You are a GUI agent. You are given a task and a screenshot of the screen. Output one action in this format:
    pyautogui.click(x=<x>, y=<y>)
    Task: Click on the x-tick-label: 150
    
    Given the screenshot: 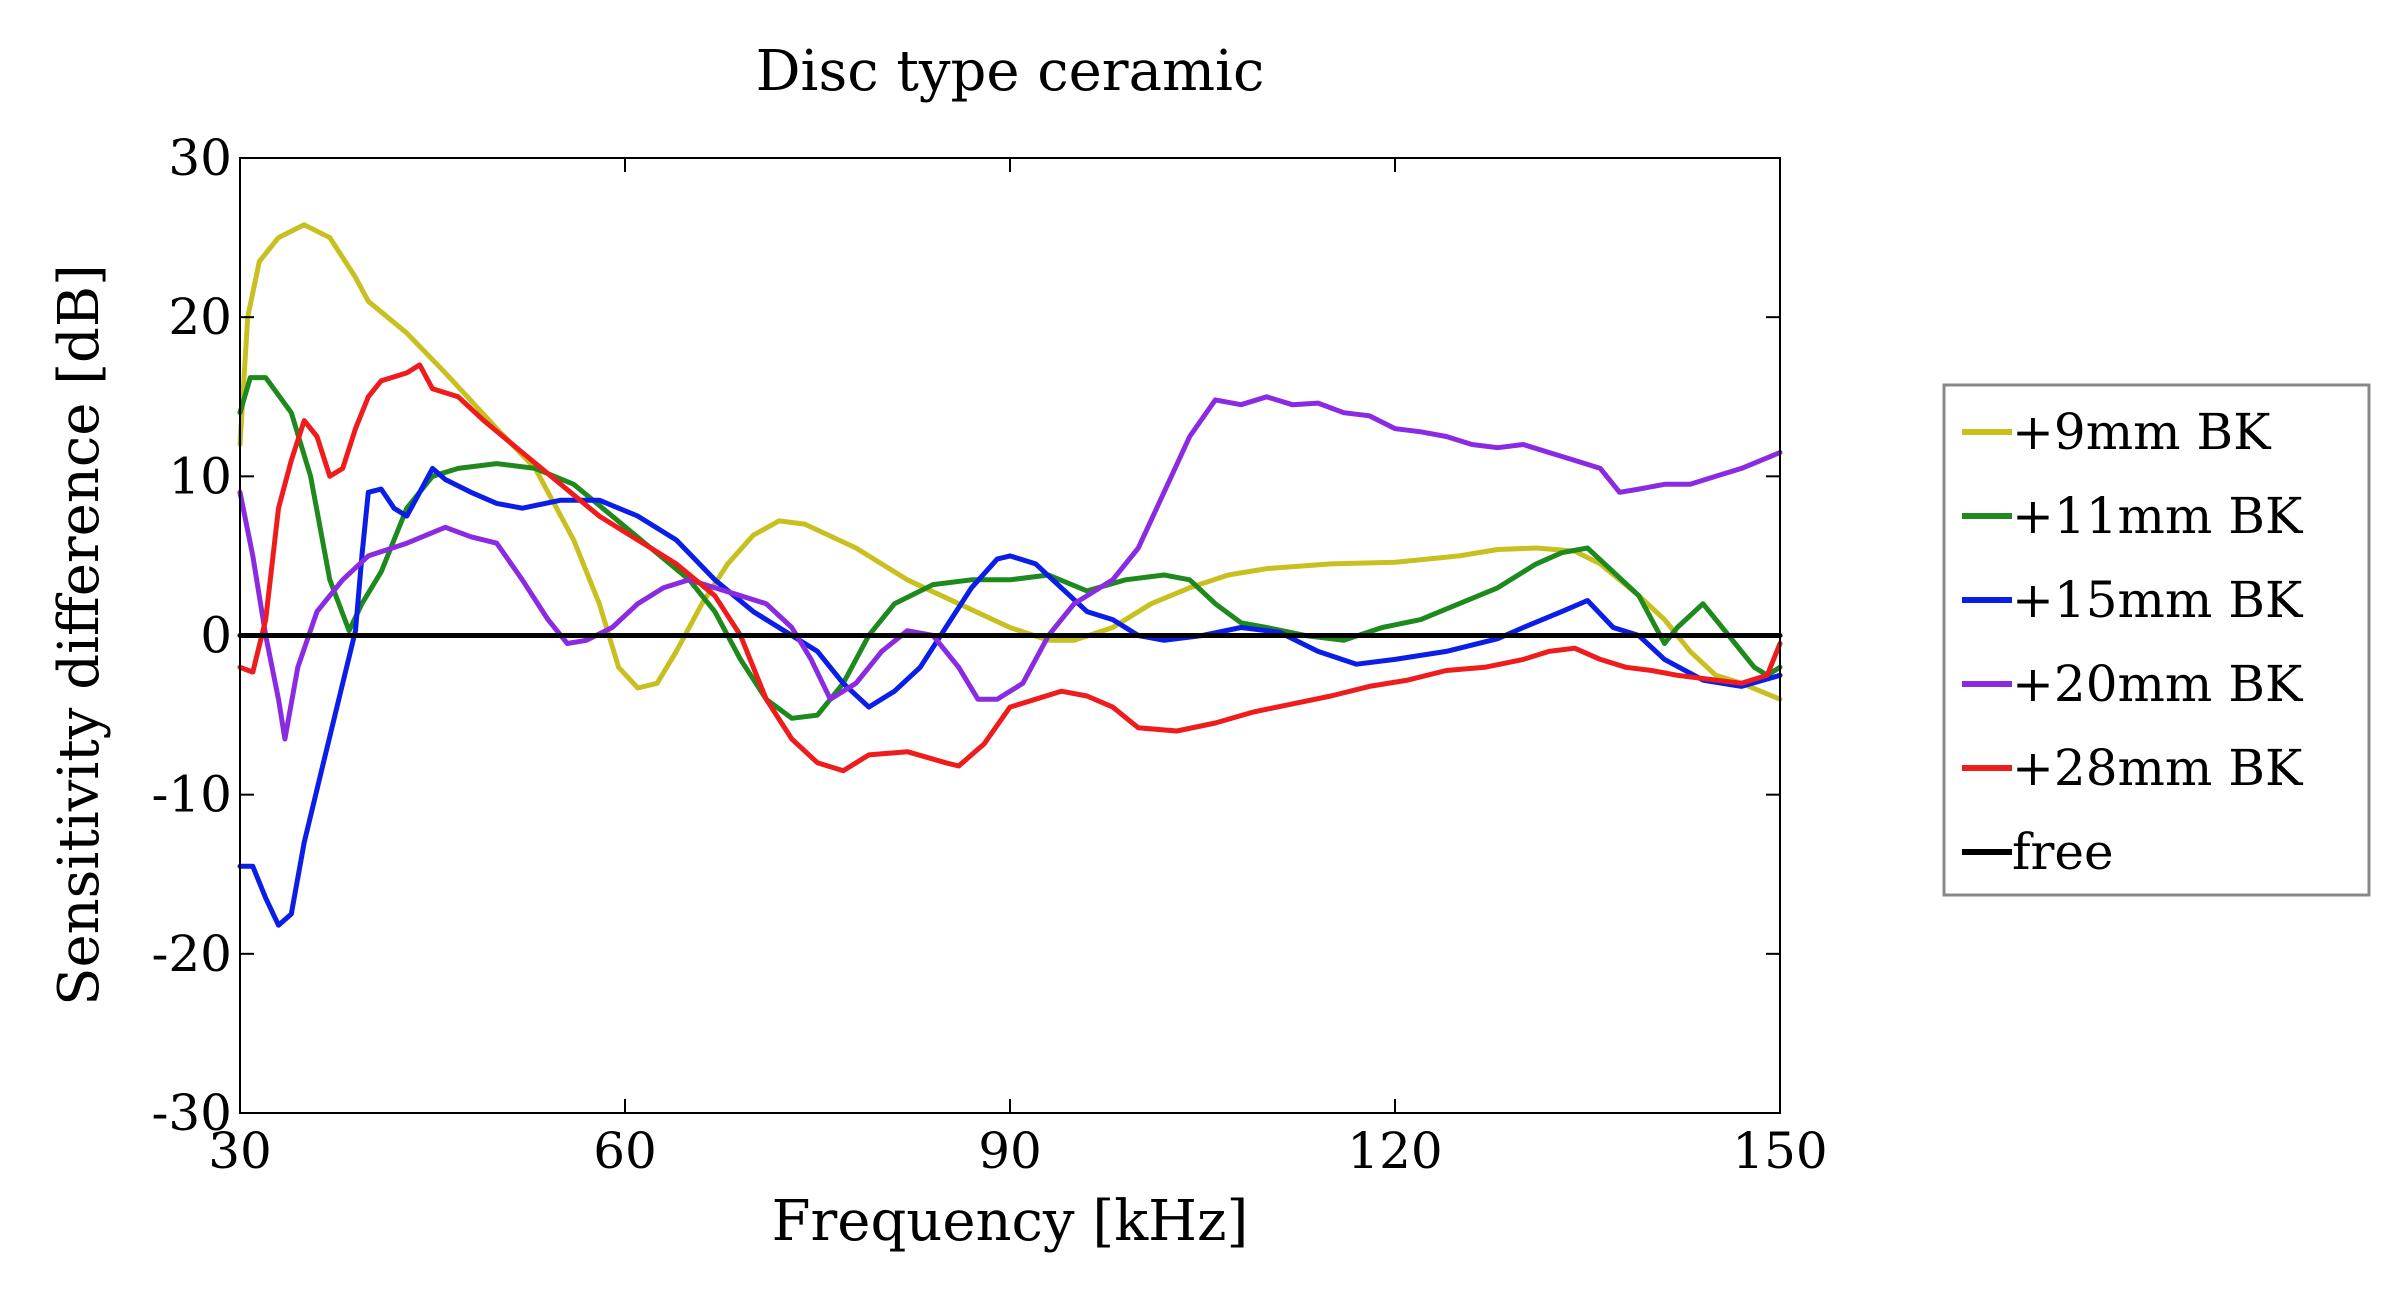 What is the action you would take?
    pyautogui.click(x=1779, y=1151)
    